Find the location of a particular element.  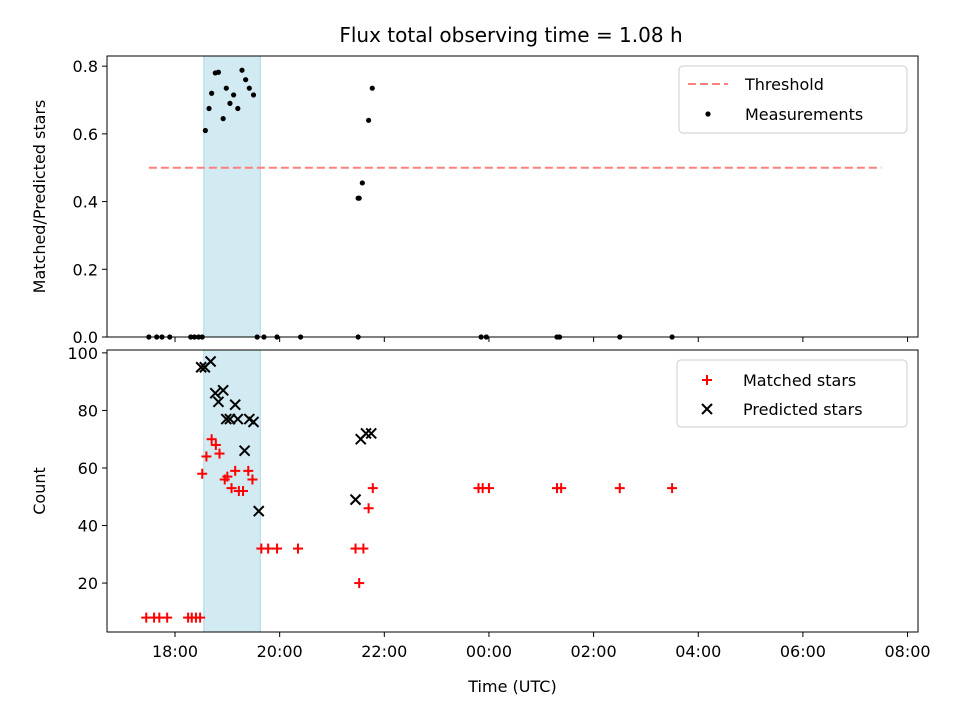

legend: Matched stars Predicted stars is located at coordinates (792, 393).